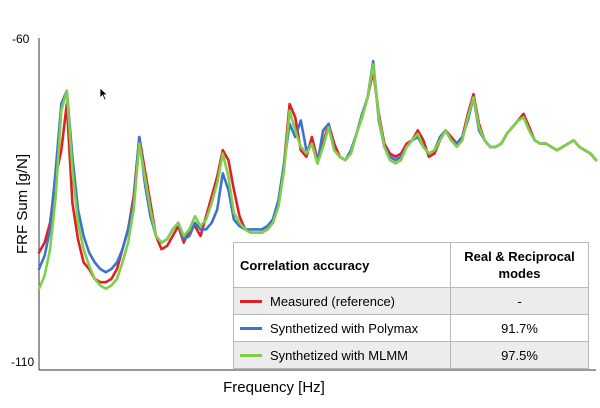 The height and width of the screenshot is (408, 600). What do you see at coordinates (274, 387) in the screenshot?
I see `x-axis-label: Frequency [Hz]` at bounding box center [274, 387].